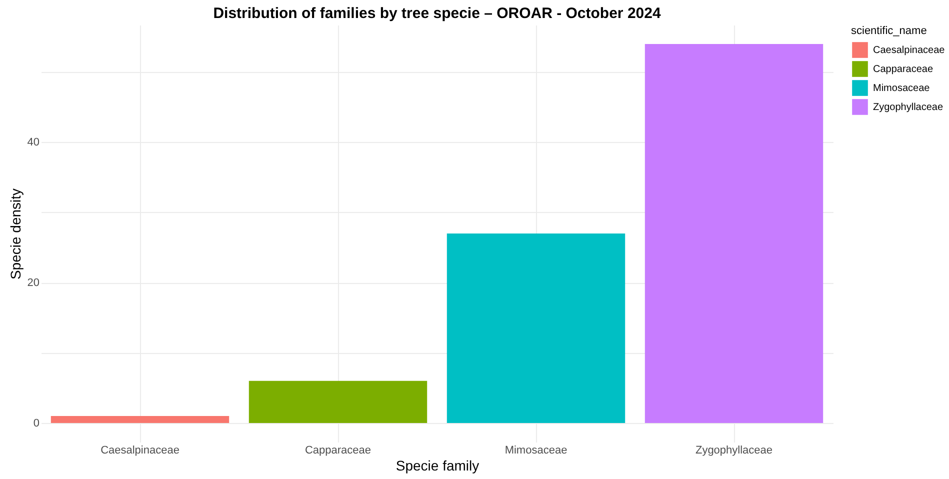 The image size is (949, 479). I want to click on x-tick-label: Zygophyllaceae, so click(734, 450).